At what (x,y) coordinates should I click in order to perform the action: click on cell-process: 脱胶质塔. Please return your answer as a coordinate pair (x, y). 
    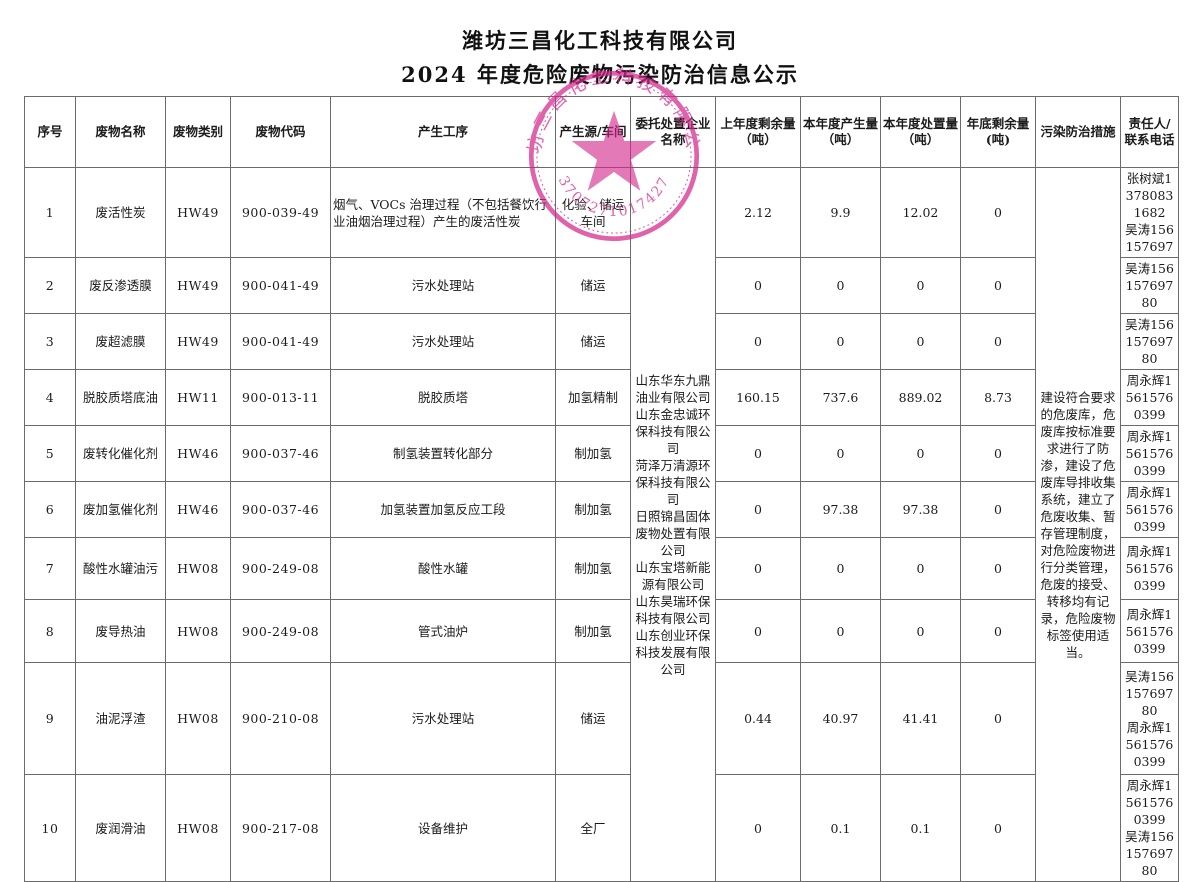
    Looking at the image, I should click on (443, 397).